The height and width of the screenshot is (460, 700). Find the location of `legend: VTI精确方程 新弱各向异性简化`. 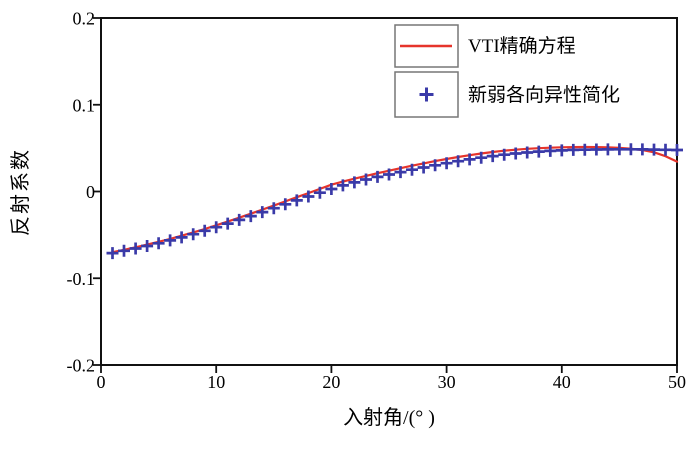

legend: VTI精确方程 新弱各向异性简化 is located at coordinates (507, 71).